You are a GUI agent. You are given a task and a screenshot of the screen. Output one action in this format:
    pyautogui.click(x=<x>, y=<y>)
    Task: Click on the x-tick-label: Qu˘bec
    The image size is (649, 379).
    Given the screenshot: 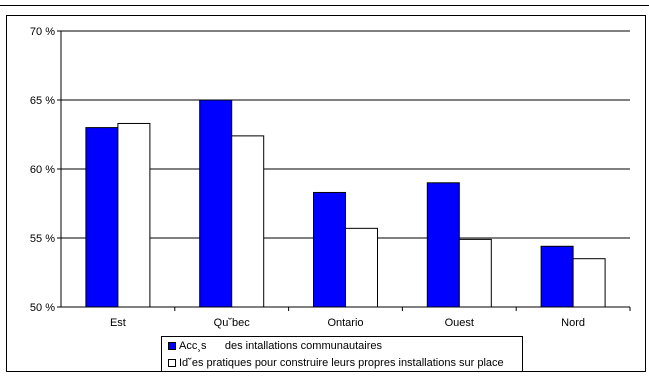 What is the action you would take?
    pyautogui.click(x=232, y=323)
    